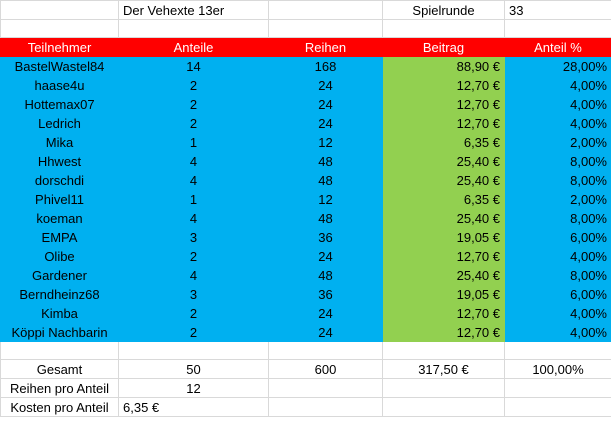 This screenshot has width=611, height=437. What do you see at coordinates (59, 294) in the screenshot?
I see `participant-name: Berndheinz68` at bounding box center [59, 294].